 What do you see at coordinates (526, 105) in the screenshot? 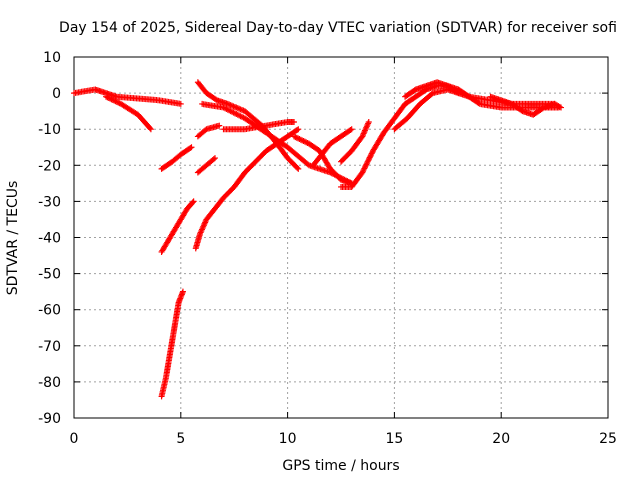
I see `series-arc-evening` at bounding box center [526, 105].